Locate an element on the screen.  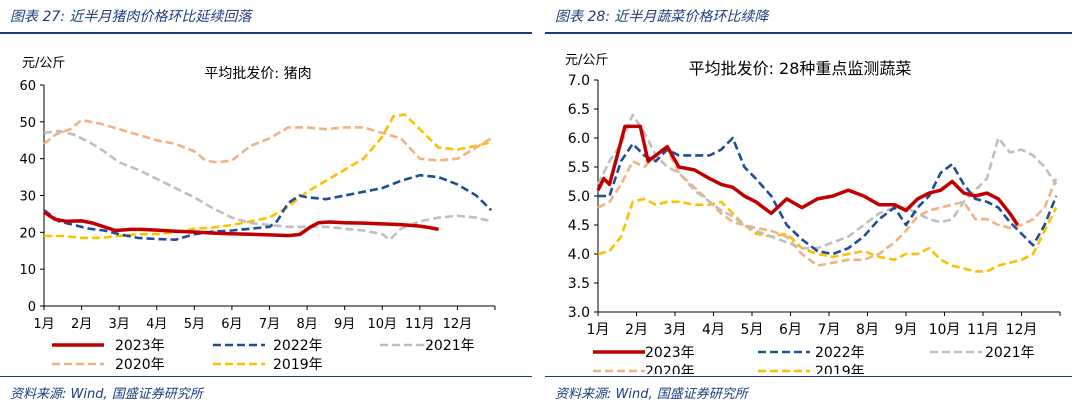
y-tick-label: 7.0 is located at coordinates (579, 81).